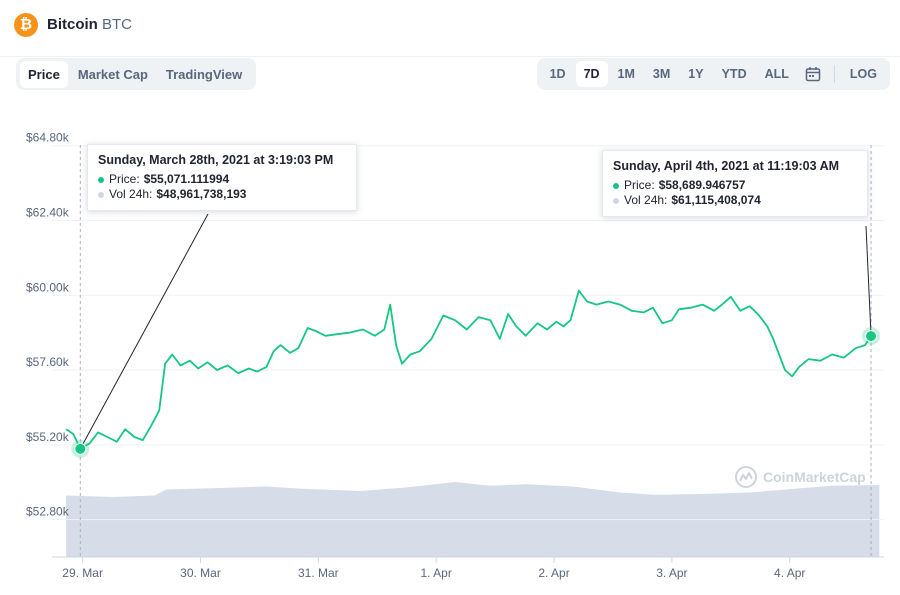  I want to click on coinmarketcap-watermark: CoinMarketCap, so click(800, 477).